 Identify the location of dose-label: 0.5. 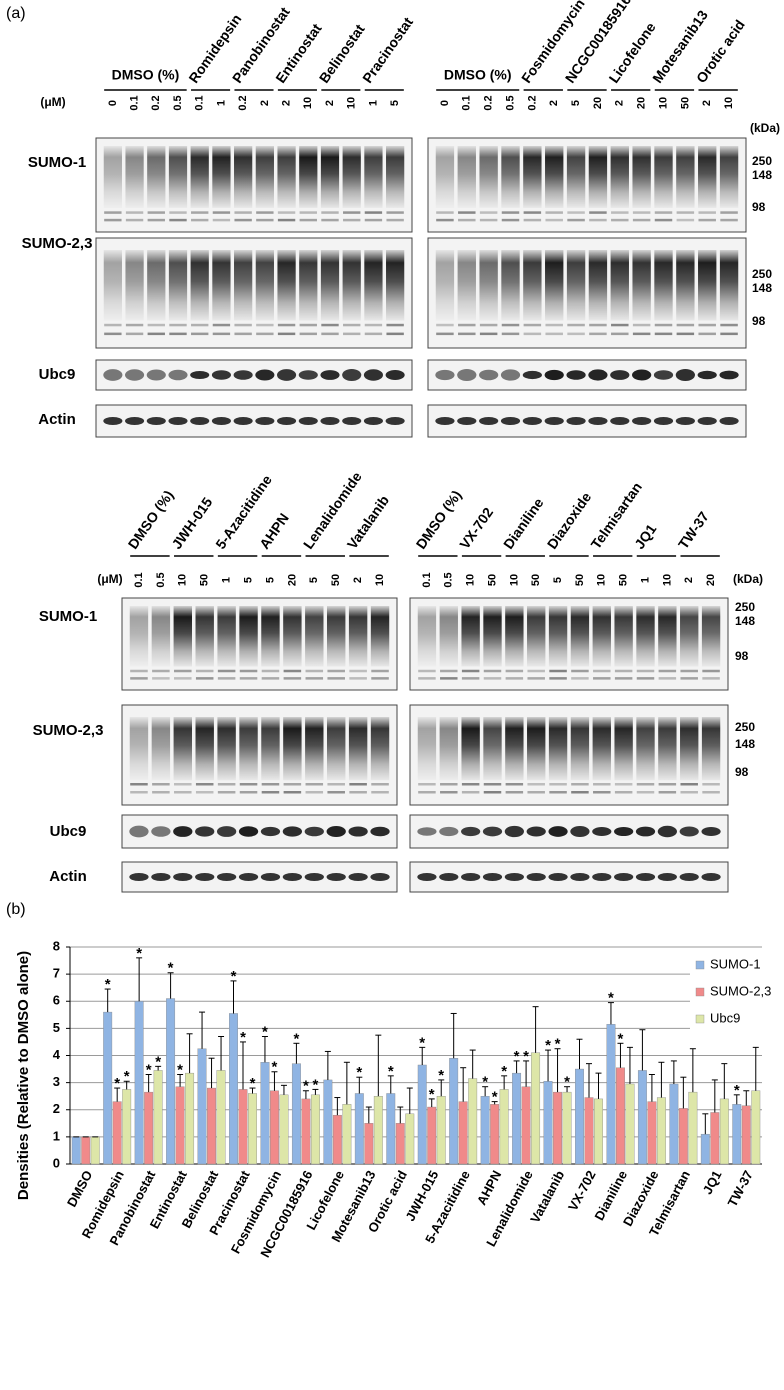
(178, 102).